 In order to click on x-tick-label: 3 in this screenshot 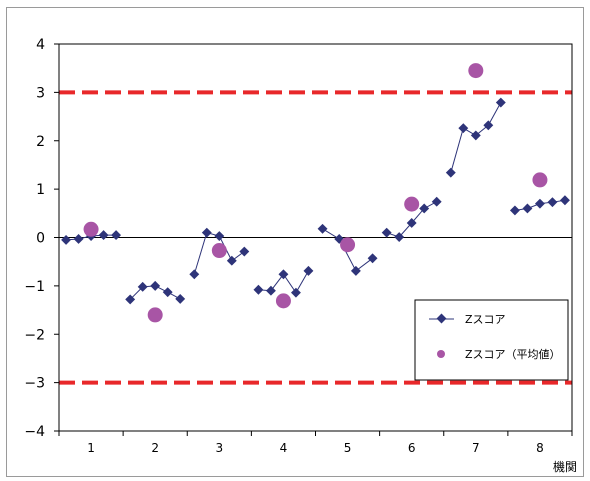, I will do `click(219, 448)`.